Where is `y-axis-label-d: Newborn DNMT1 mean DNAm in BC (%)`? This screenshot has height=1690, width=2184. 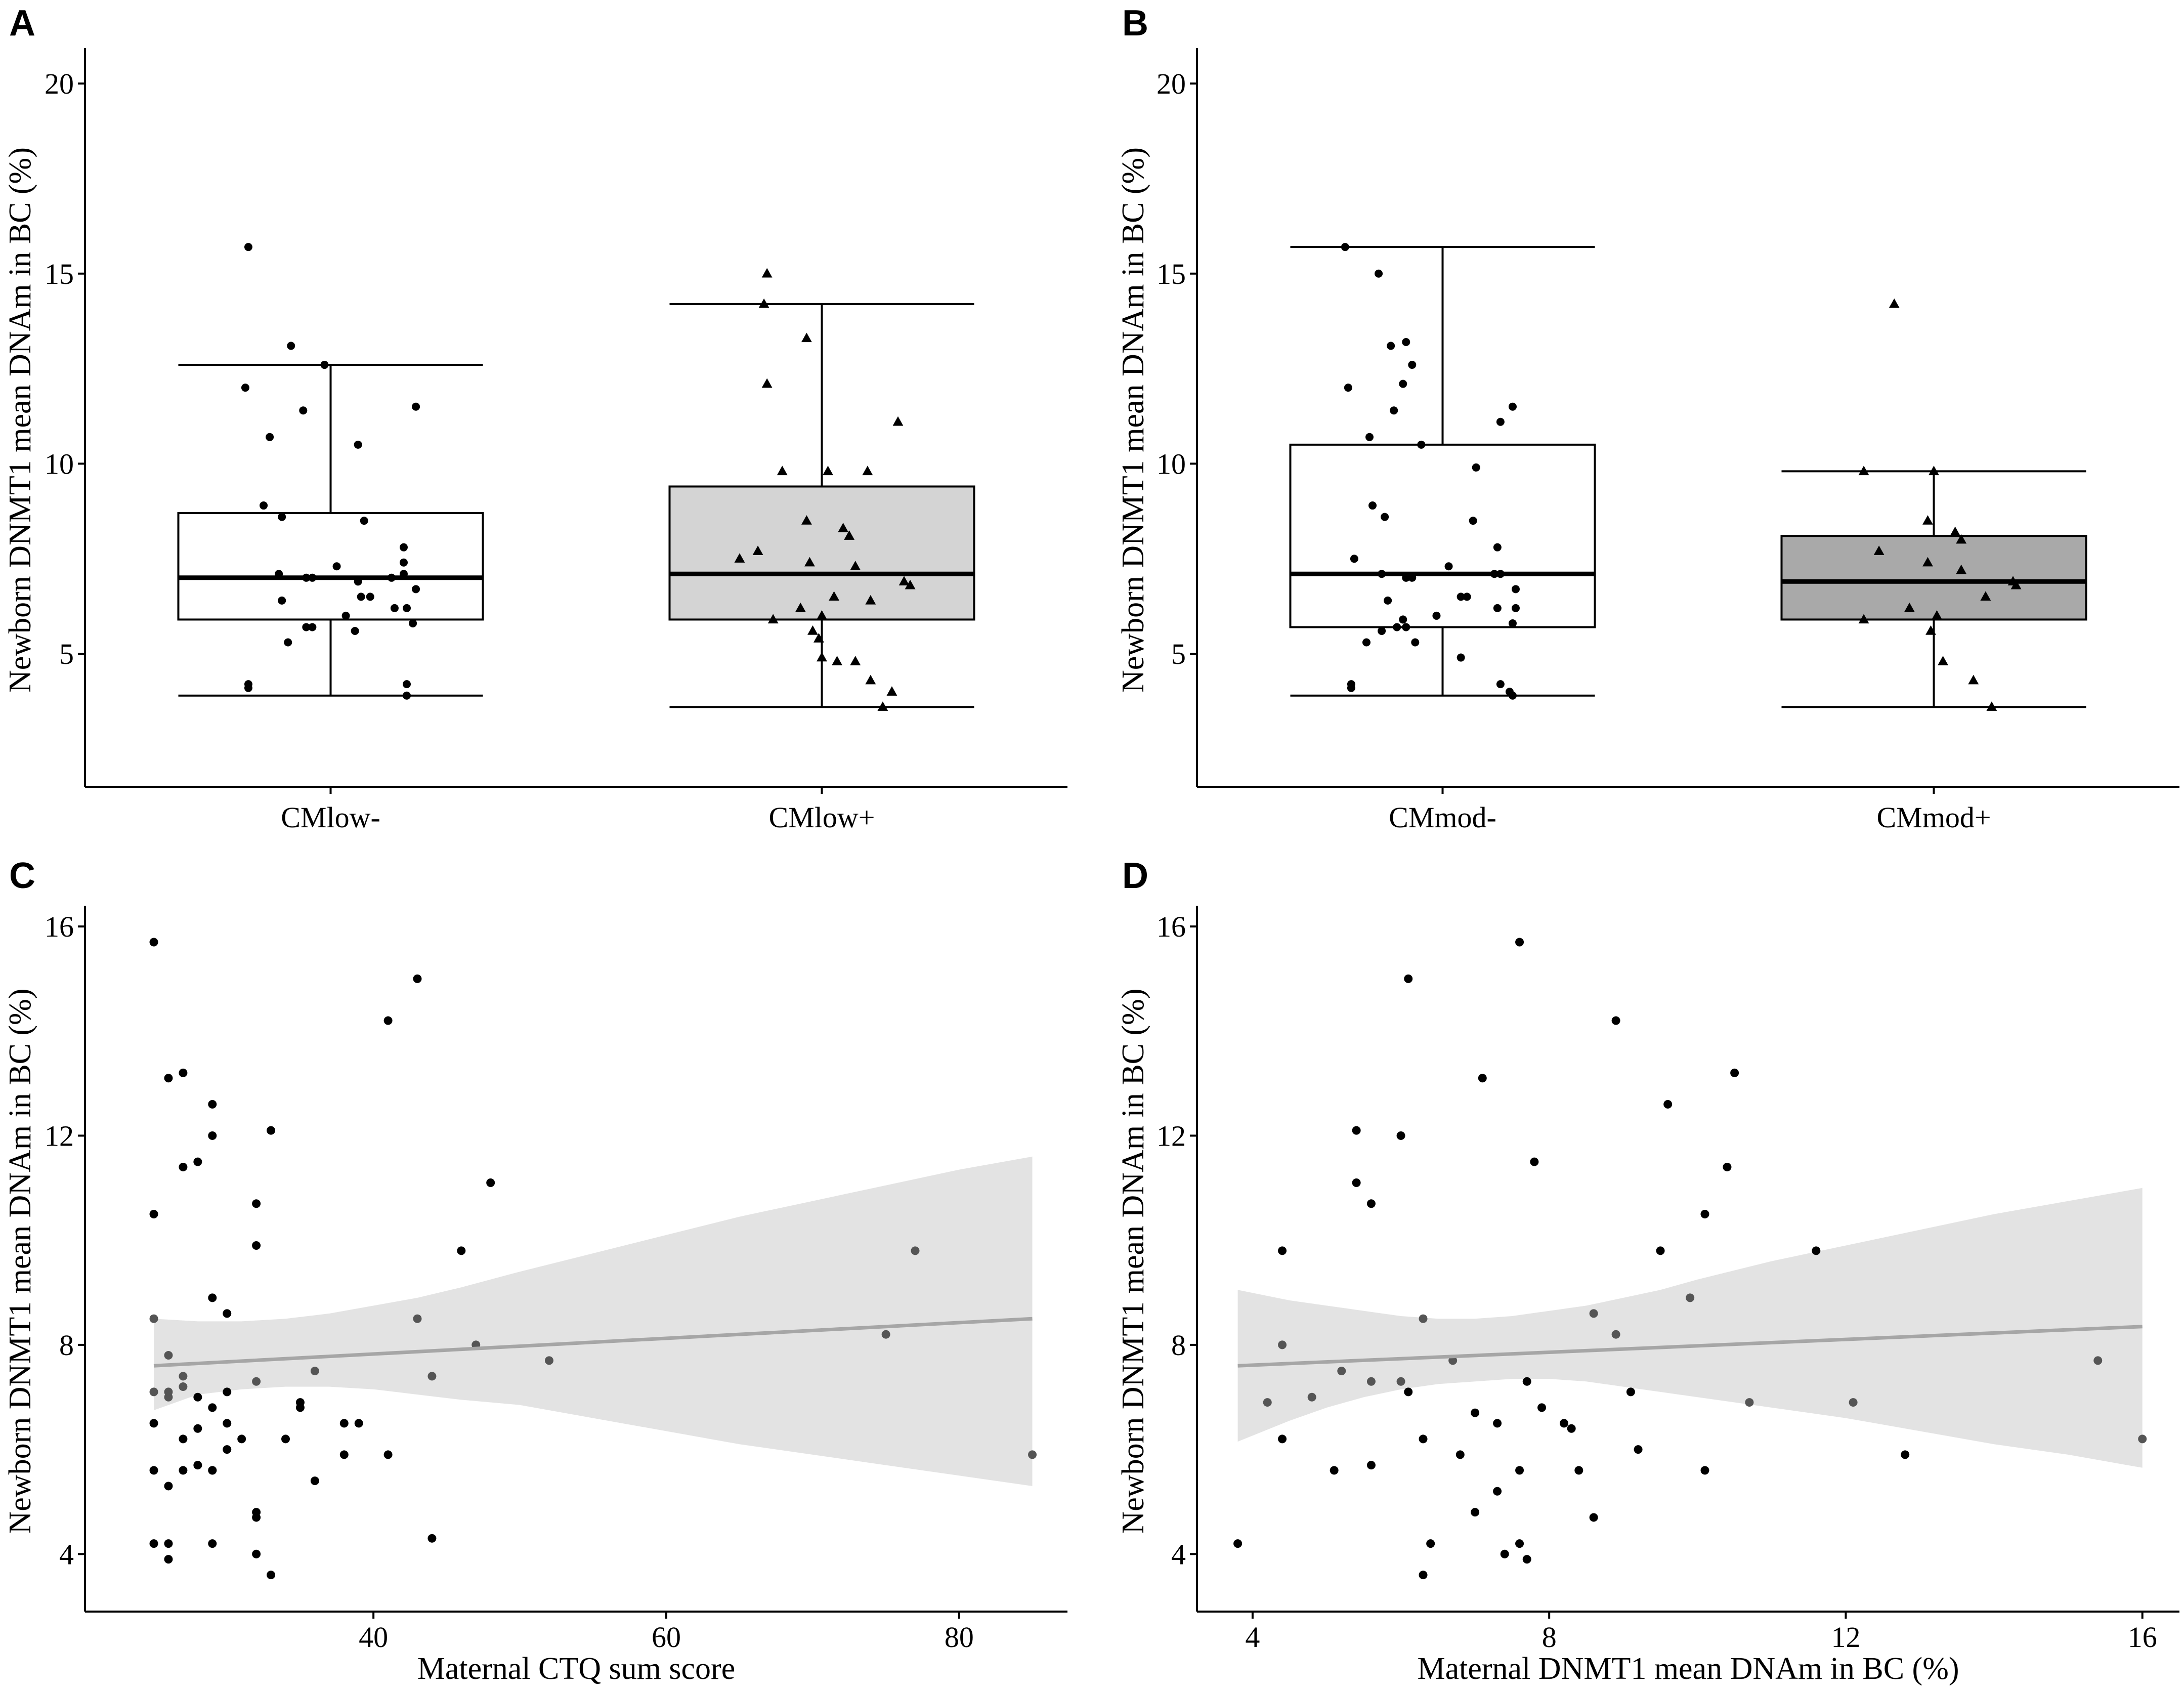 y-axis-label-d: Newborn DNMT1 mean DNAm in BC (%) is located at coordinates (1133, 1262).